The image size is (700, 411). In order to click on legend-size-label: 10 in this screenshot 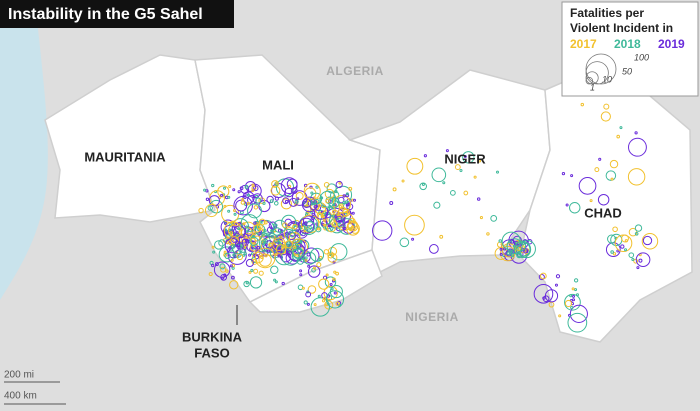, I will do `click(607, 79)`.